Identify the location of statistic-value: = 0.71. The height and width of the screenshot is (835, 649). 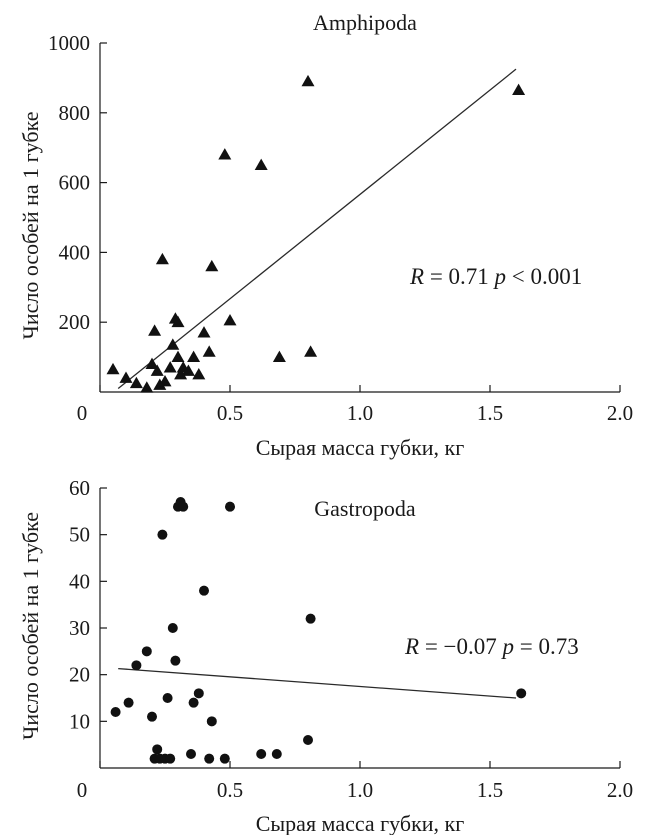
(459, 276).